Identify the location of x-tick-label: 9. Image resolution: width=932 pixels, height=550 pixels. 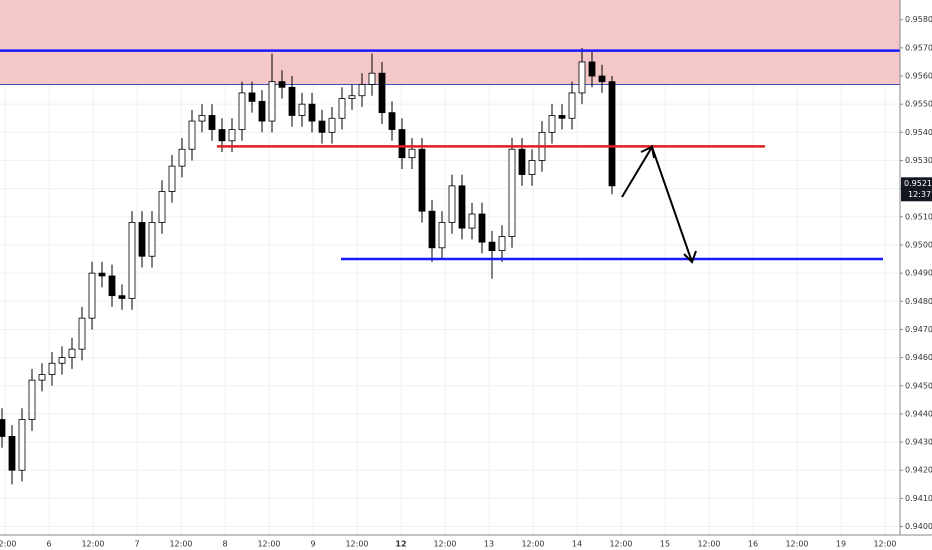
(312, 544).